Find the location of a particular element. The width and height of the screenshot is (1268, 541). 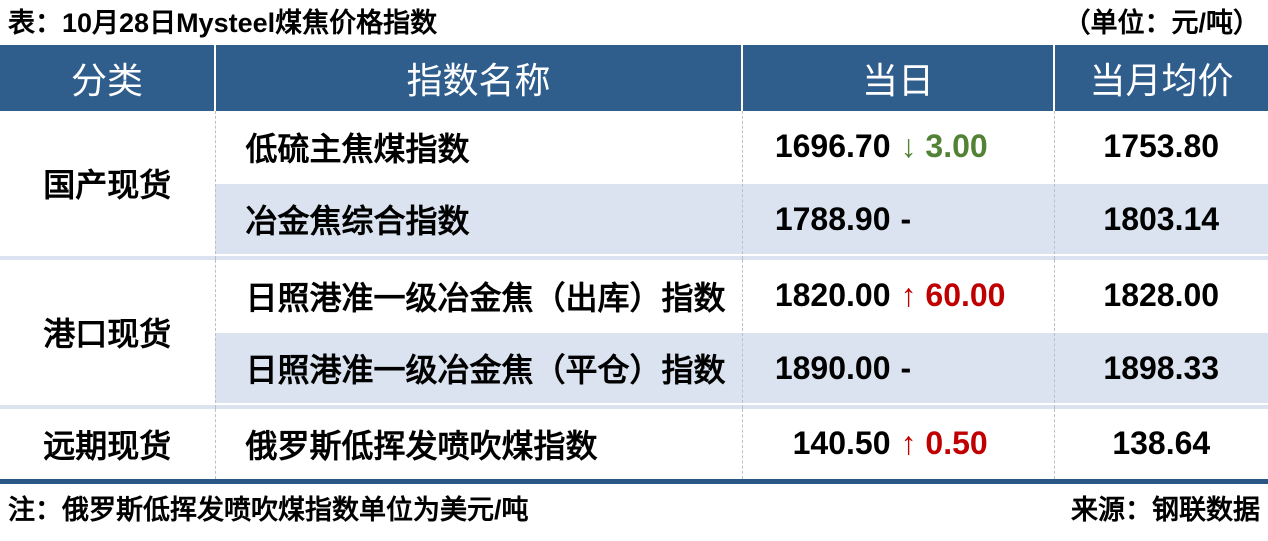

monthly-avg-cell: 1803.14 is located at coordinates (1161, 218).